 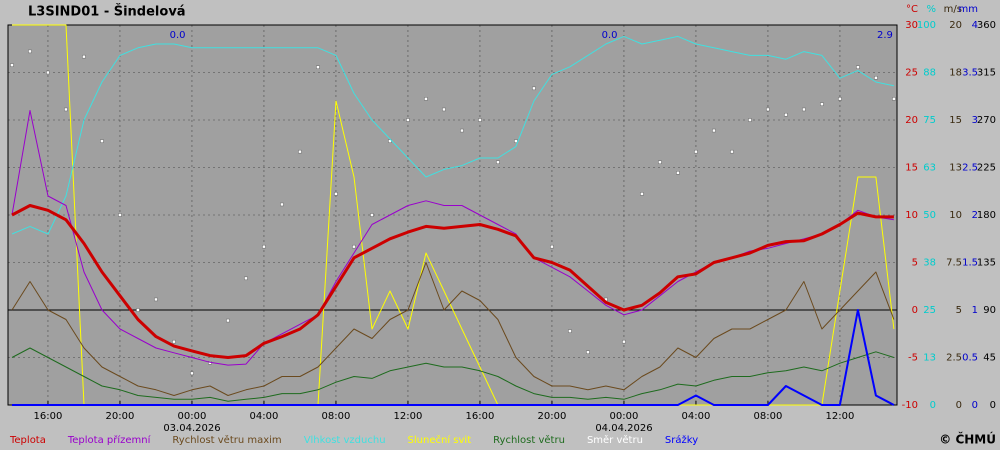 What do you see at coordinates (681, 440) in the screenshot?
I see `legend-entry: Srážky` at bounding box center [681, 440].